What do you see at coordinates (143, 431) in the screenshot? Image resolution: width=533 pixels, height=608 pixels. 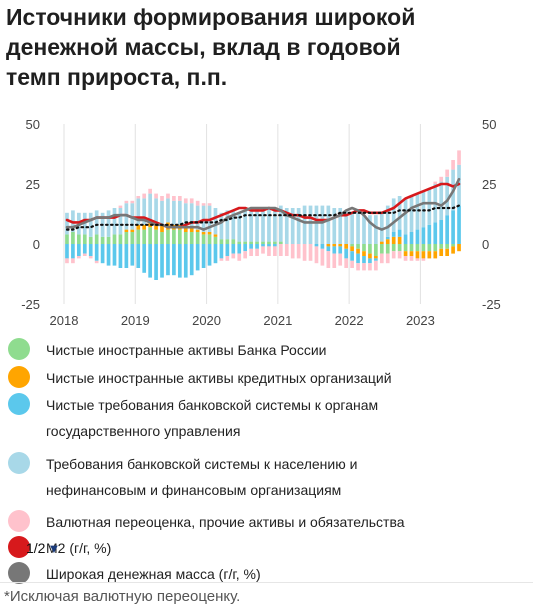 I see `legend-label-cont: государственного управления` at bounding box center [143, 431].